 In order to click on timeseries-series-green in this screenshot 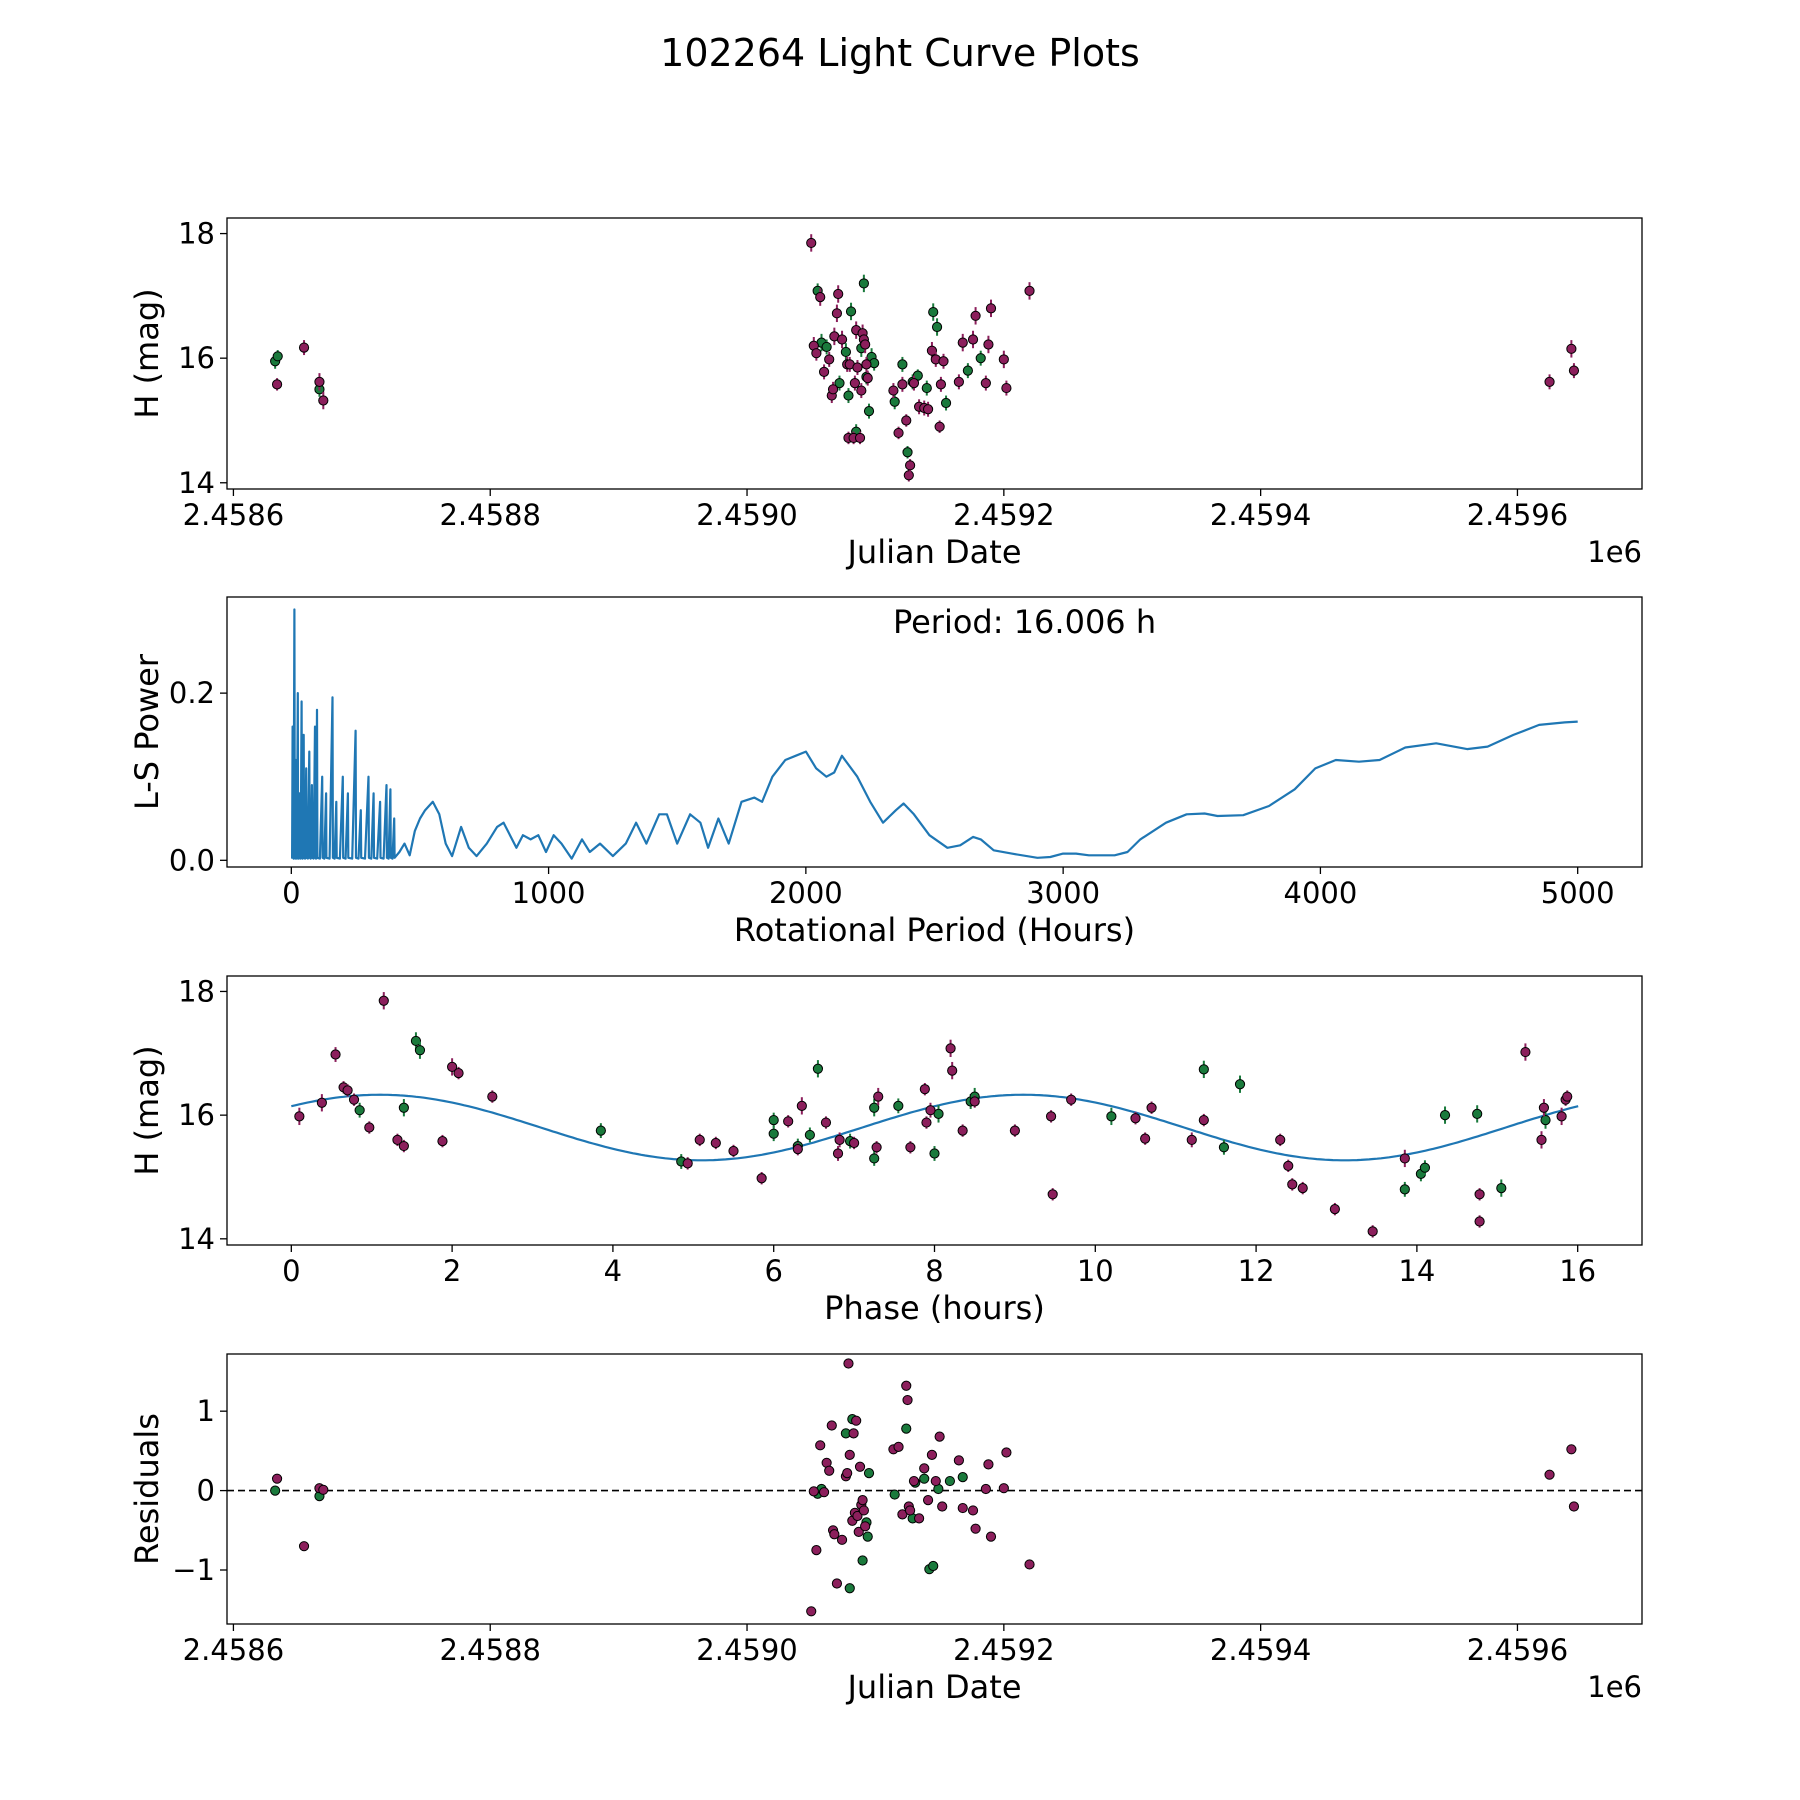, I will do `click(628, 366)`.